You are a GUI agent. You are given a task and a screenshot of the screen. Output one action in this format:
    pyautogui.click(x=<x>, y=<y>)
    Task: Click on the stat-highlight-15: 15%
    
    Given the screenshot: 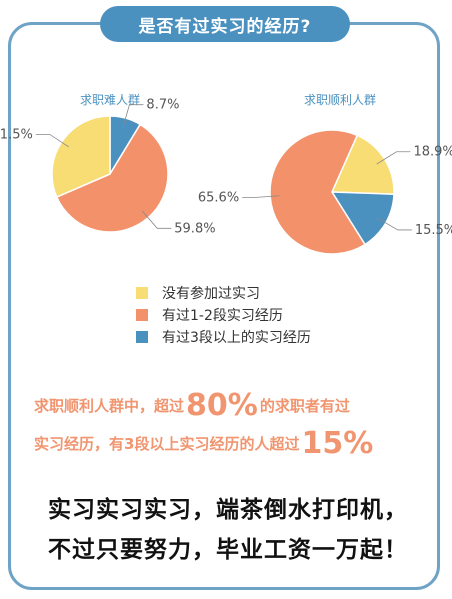 What is the action you would take?
    pyautogui.click(x=337, y=443)
    